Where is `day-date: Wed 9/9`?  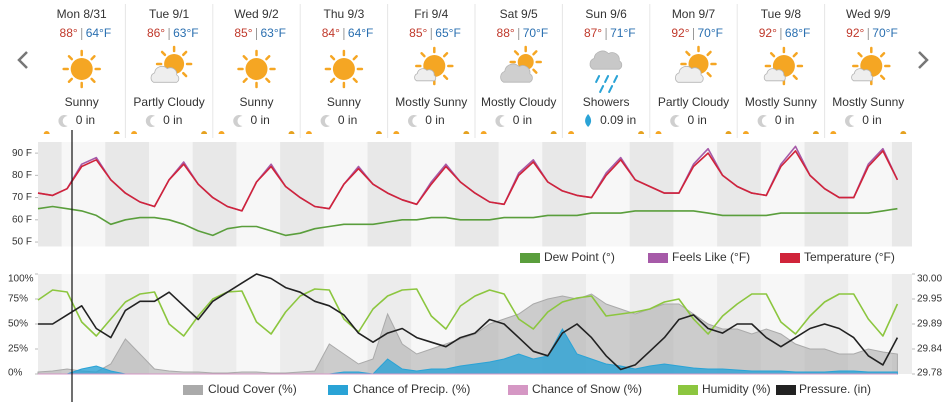 day-date: Wed 9/9 is located at coordinates (868, 14).